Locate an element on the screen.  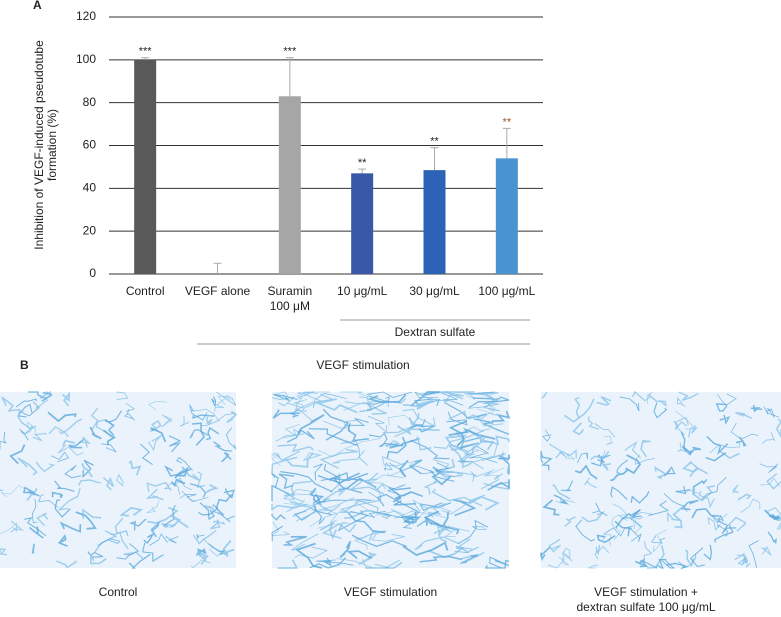
image-caption: Control is located at coordinates (118, 592).